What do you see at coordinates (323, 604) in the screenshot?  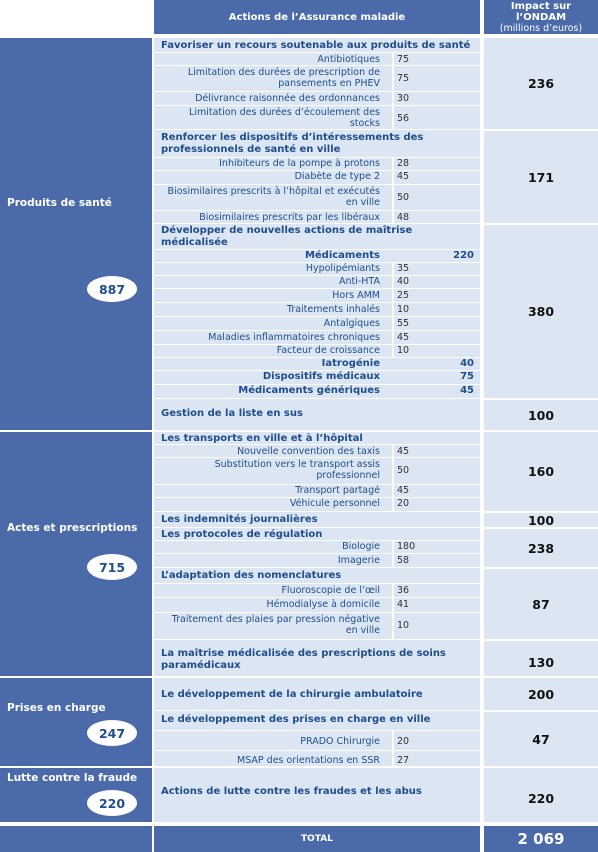 I see `item-label: Hémodialyse à domicile` at bounding box center [323, 604].